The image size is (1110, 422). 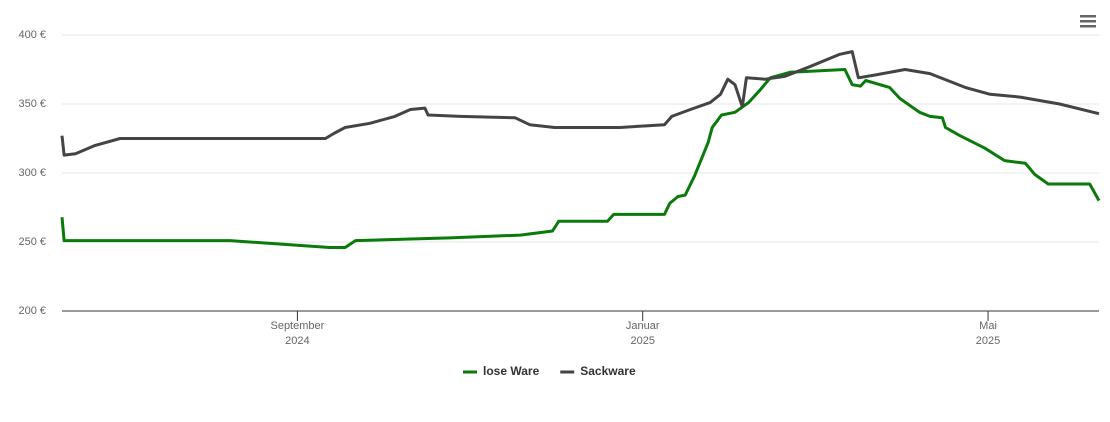 What do you see at coordinates (549, 371) in the screenshot?
I see `legend: lose Ware Sackware` at bounding box center [549, 371].